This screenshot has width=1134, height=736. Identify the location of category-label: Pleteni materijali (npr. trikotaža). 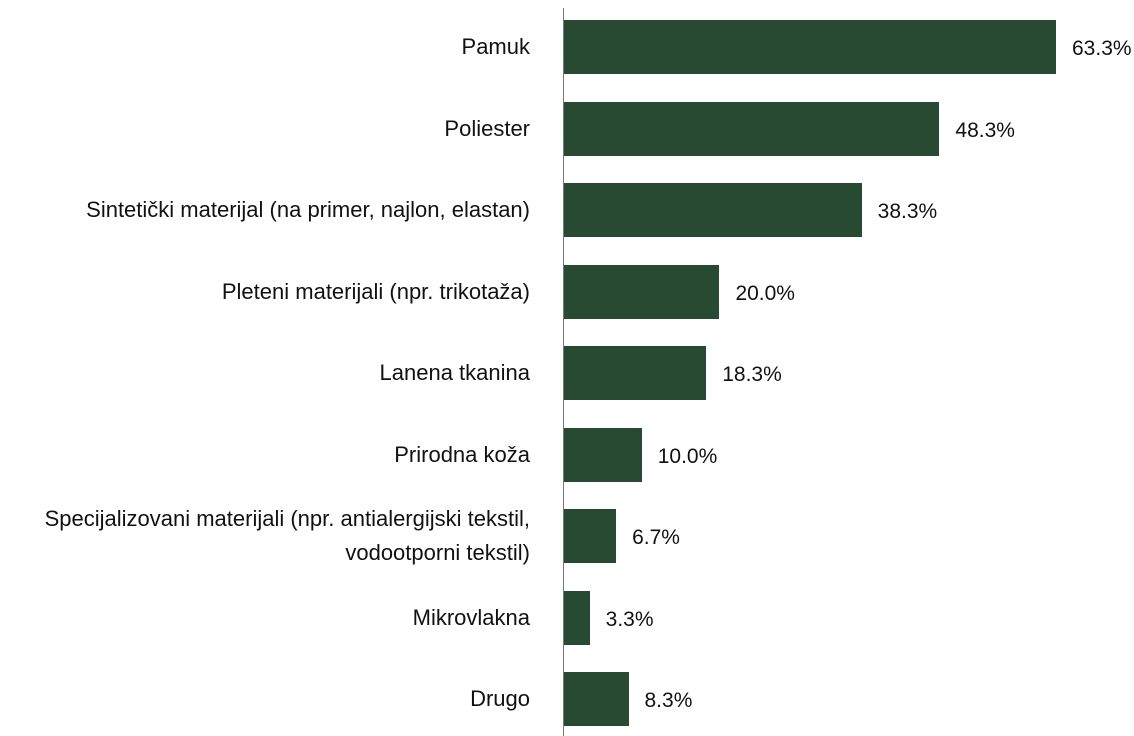
(375, 291).